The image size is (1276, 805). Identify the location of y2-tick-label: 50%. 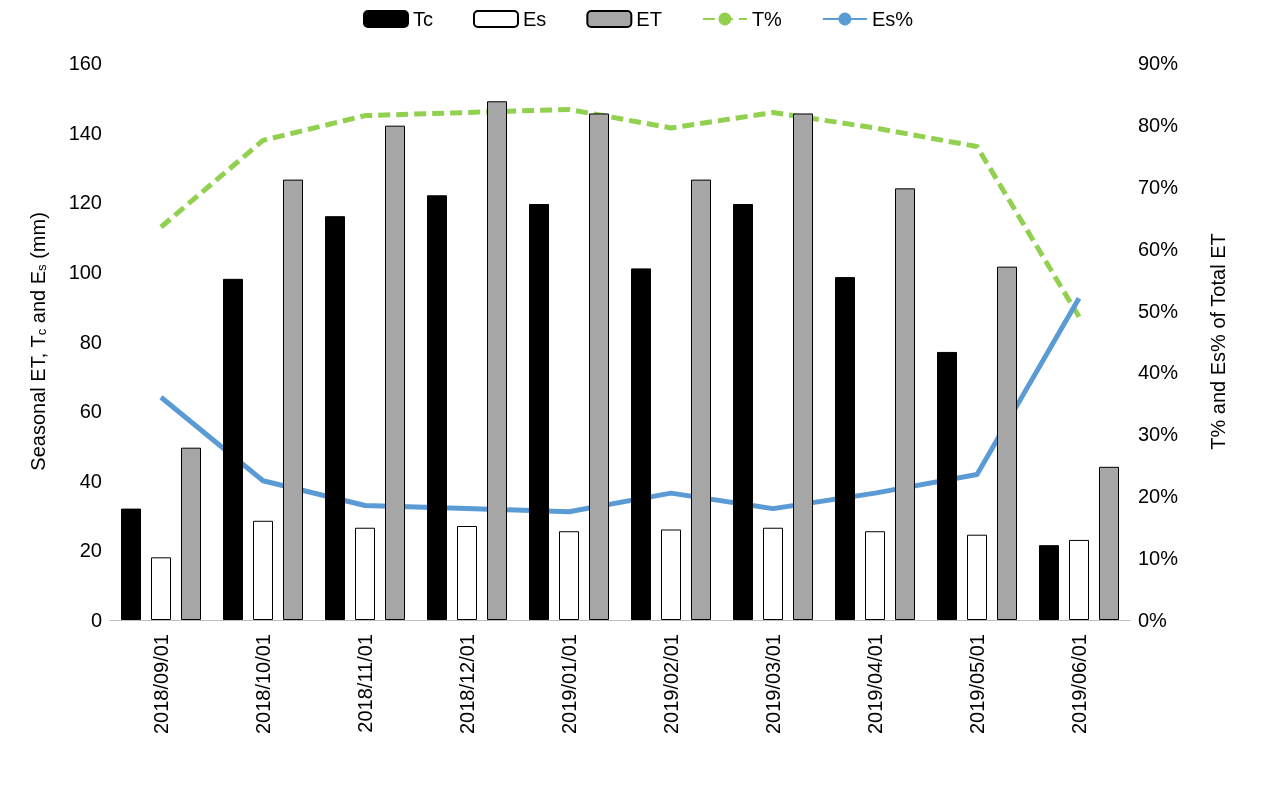
(1158, 310).